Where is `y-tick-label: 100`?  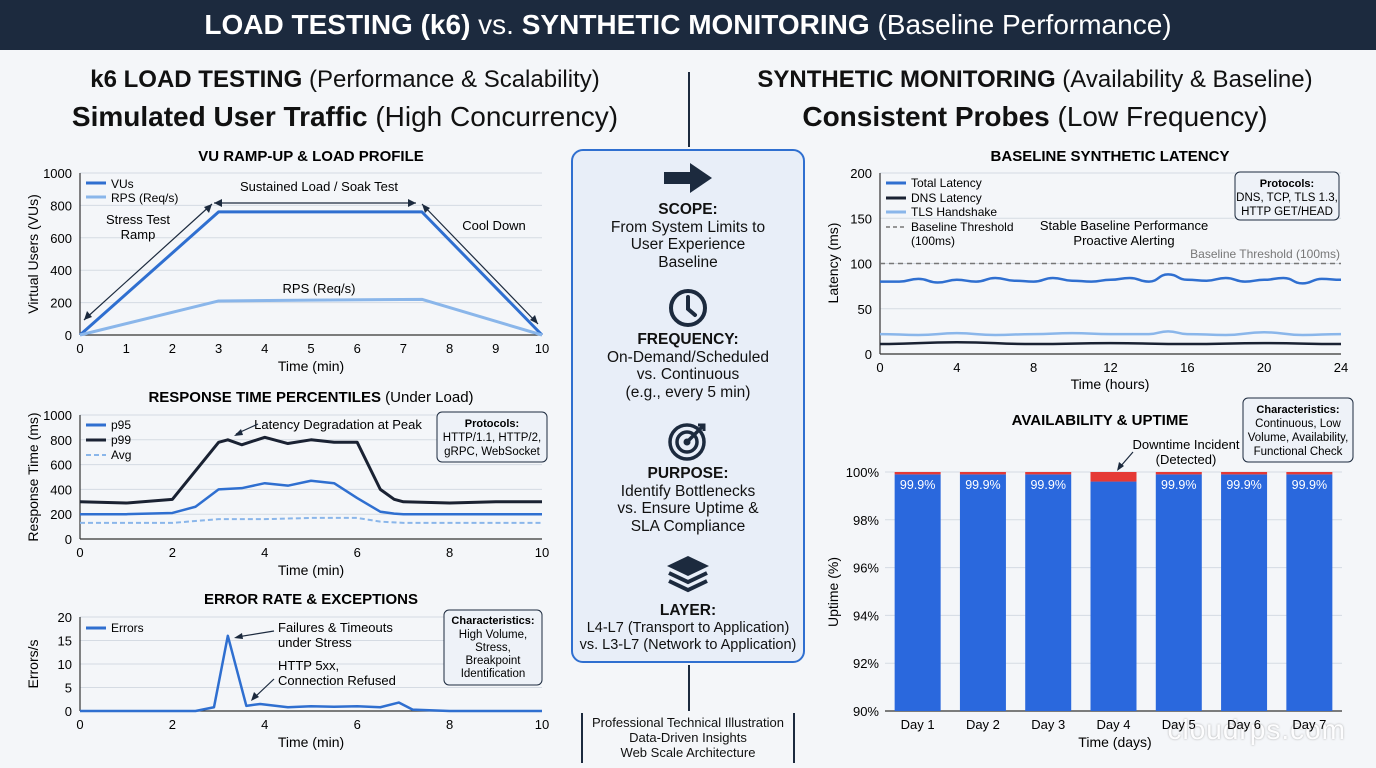 y-tick-label: 100 is located at coordinates (861, 264).